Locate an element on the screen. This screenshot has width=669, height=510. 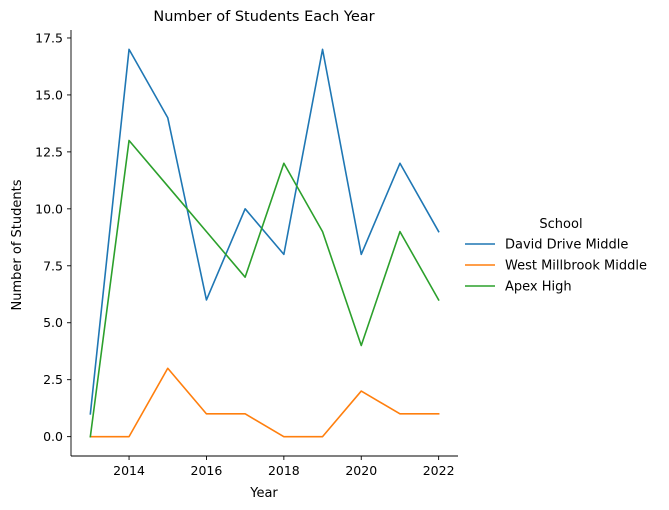
y-axis: 0.0 2.5 5.0 7.5 10.0 12.5 15.0 17.5 is located at coordinates (53, 243).